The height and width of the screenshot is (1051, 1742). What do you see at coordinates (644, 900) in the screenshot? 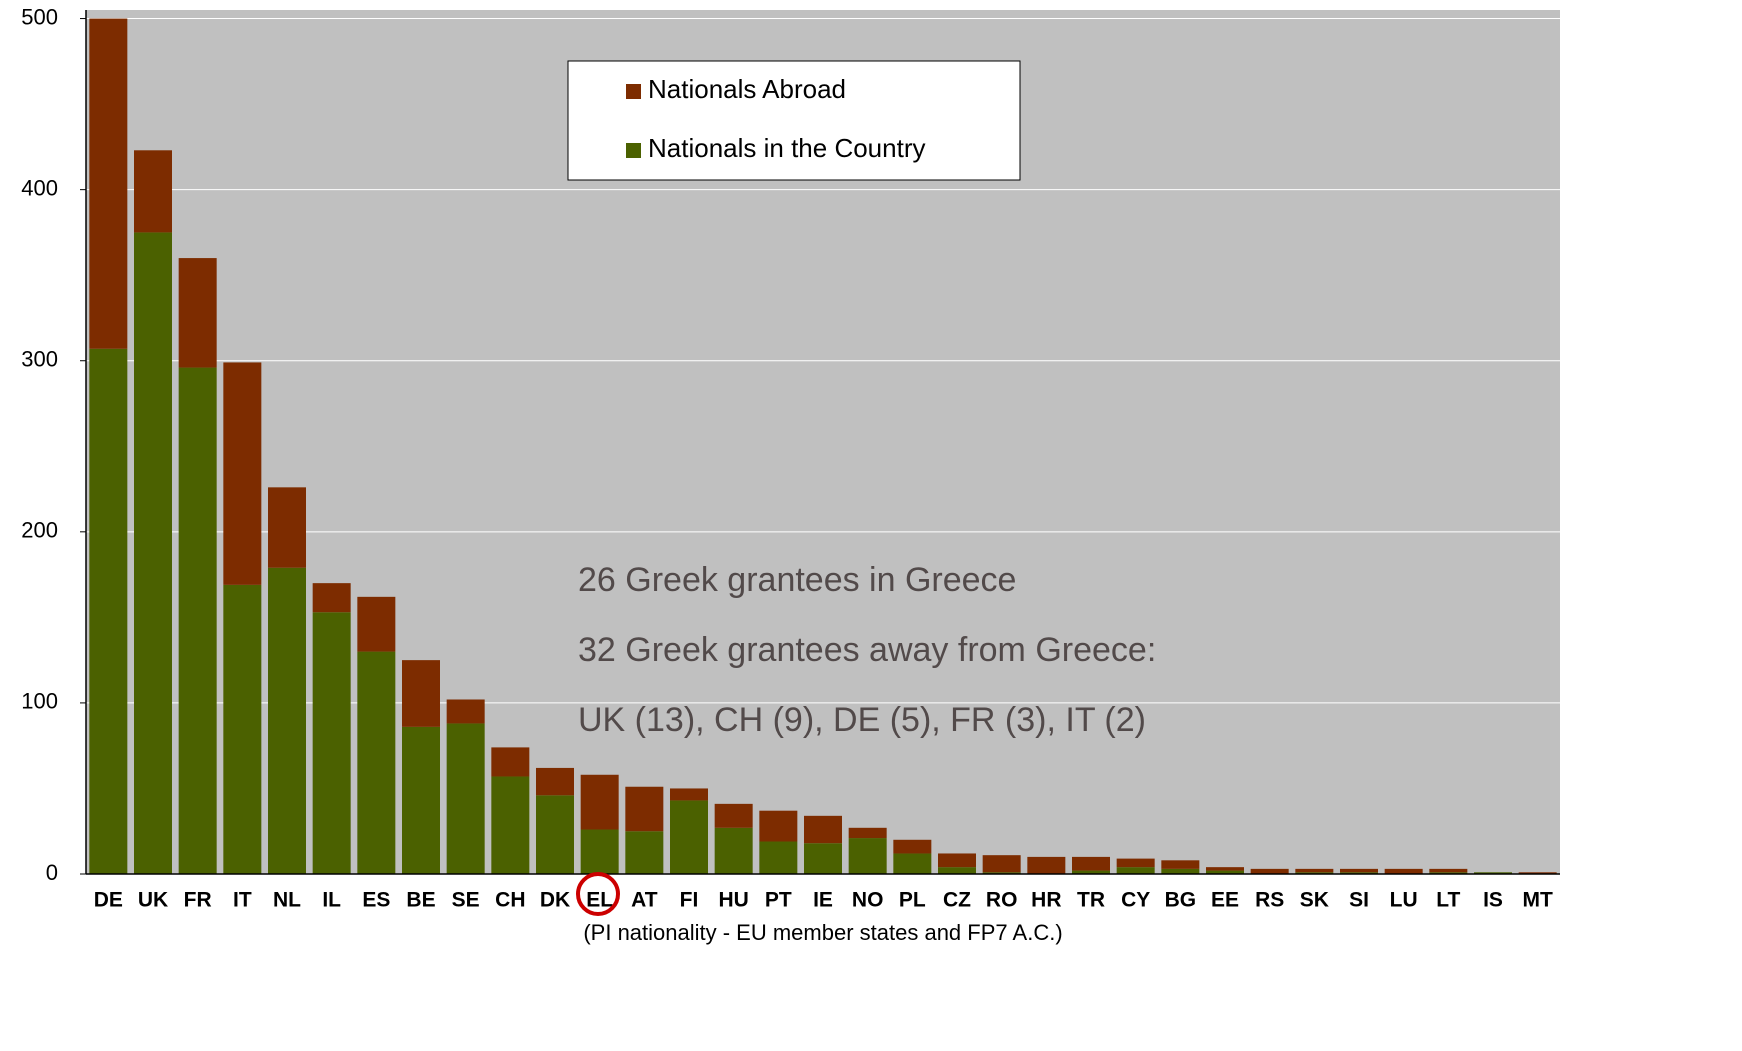
I see `x-tick-label: AT` at bounding box center [644, 900].